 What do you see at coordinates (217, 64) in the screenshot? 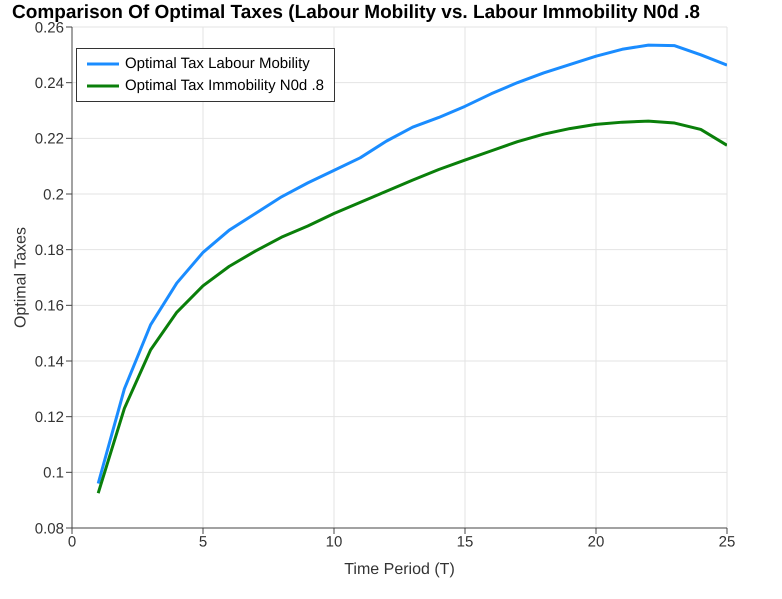
I see `legend-label: Optimal Tax Labour Mobility` at bounding box center [217, 64].